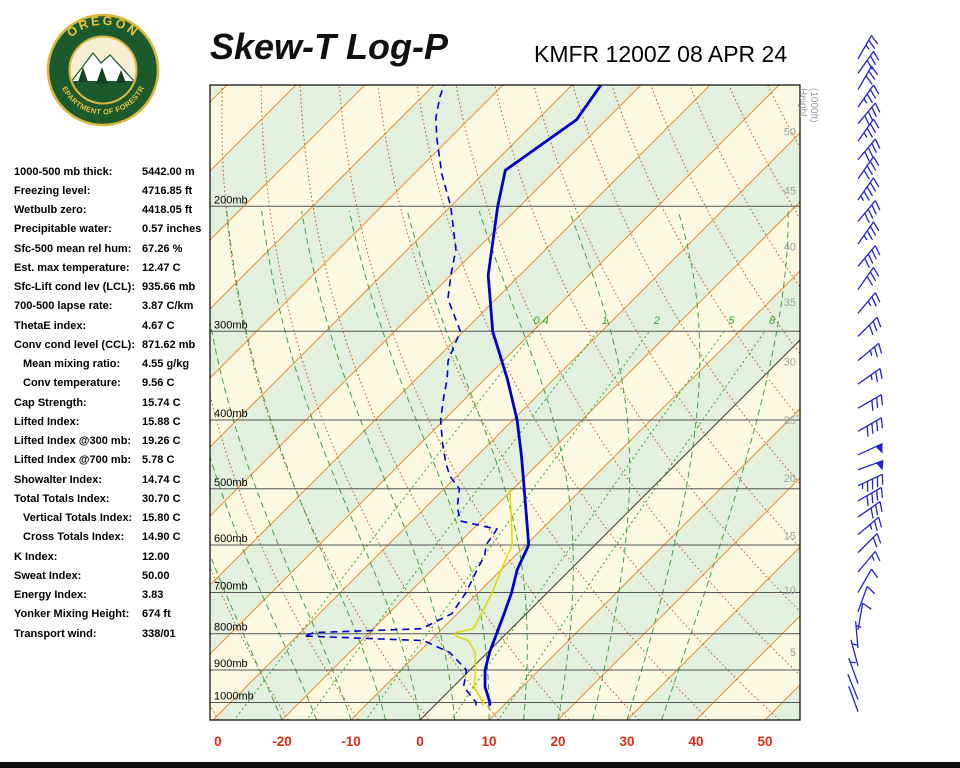 This screenshot has width=960, height=768. I want to click on height-tick-label: 20, so click(790, 479).